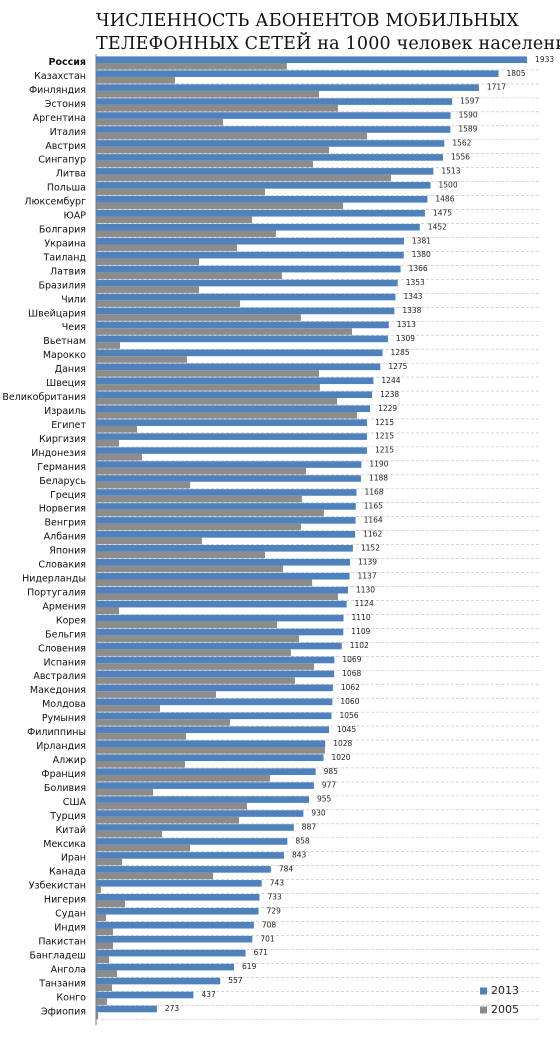  I want to click on category-label: Албания, so click(65, 537).